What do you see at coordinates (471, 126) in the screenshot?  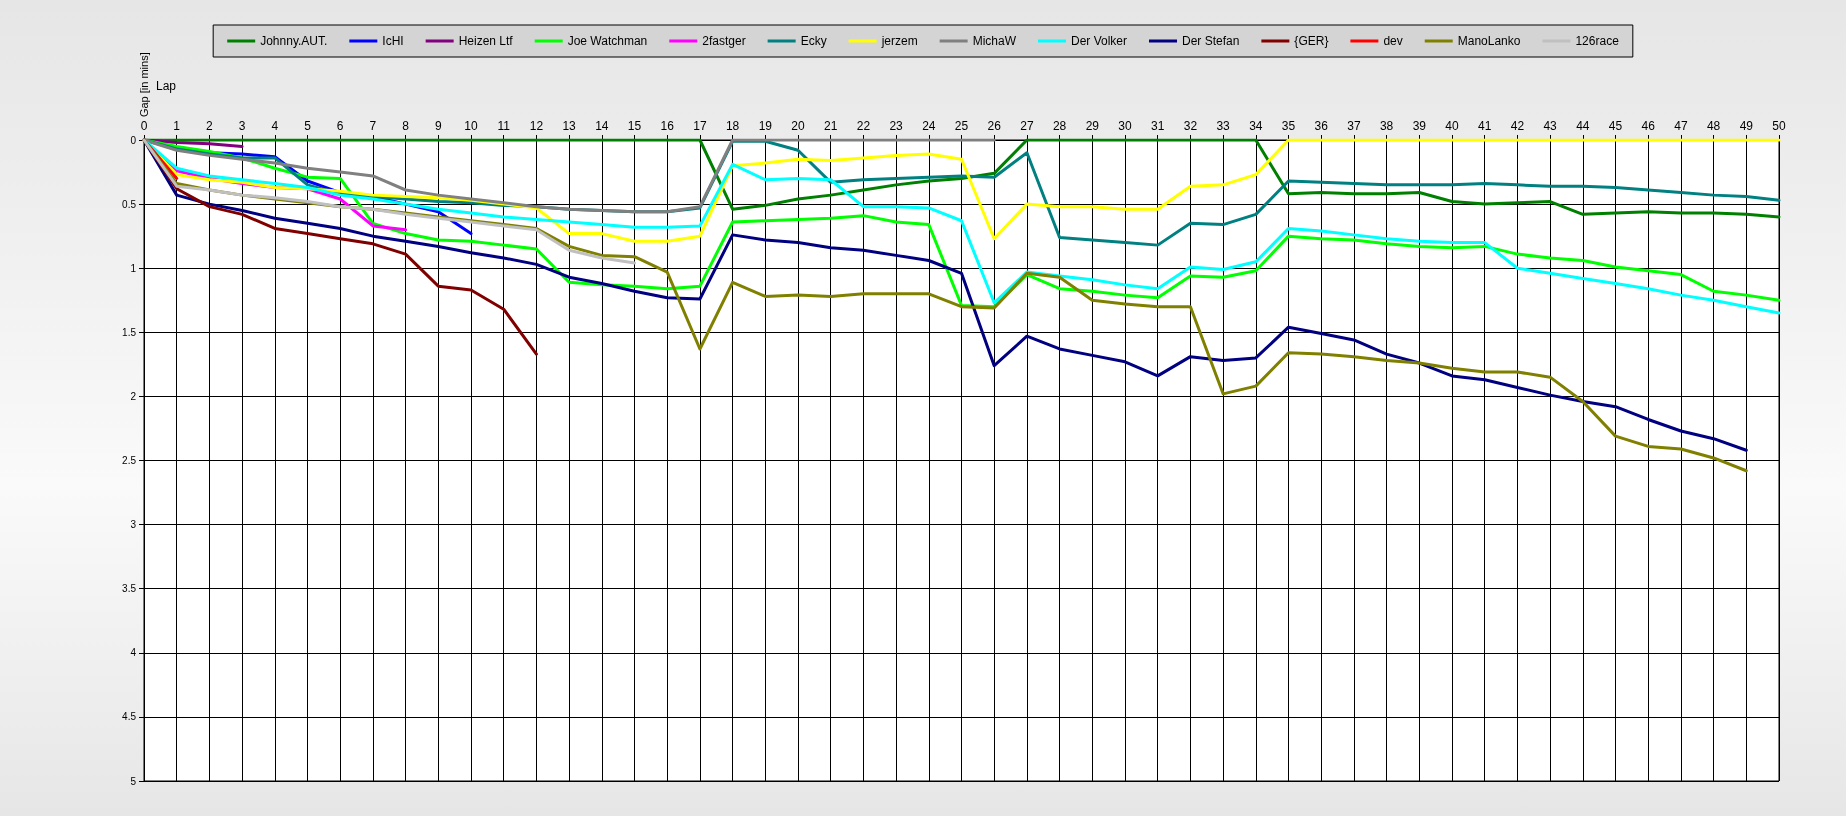 I see `x-tick-label: 10` at bounding box center [471, 126].